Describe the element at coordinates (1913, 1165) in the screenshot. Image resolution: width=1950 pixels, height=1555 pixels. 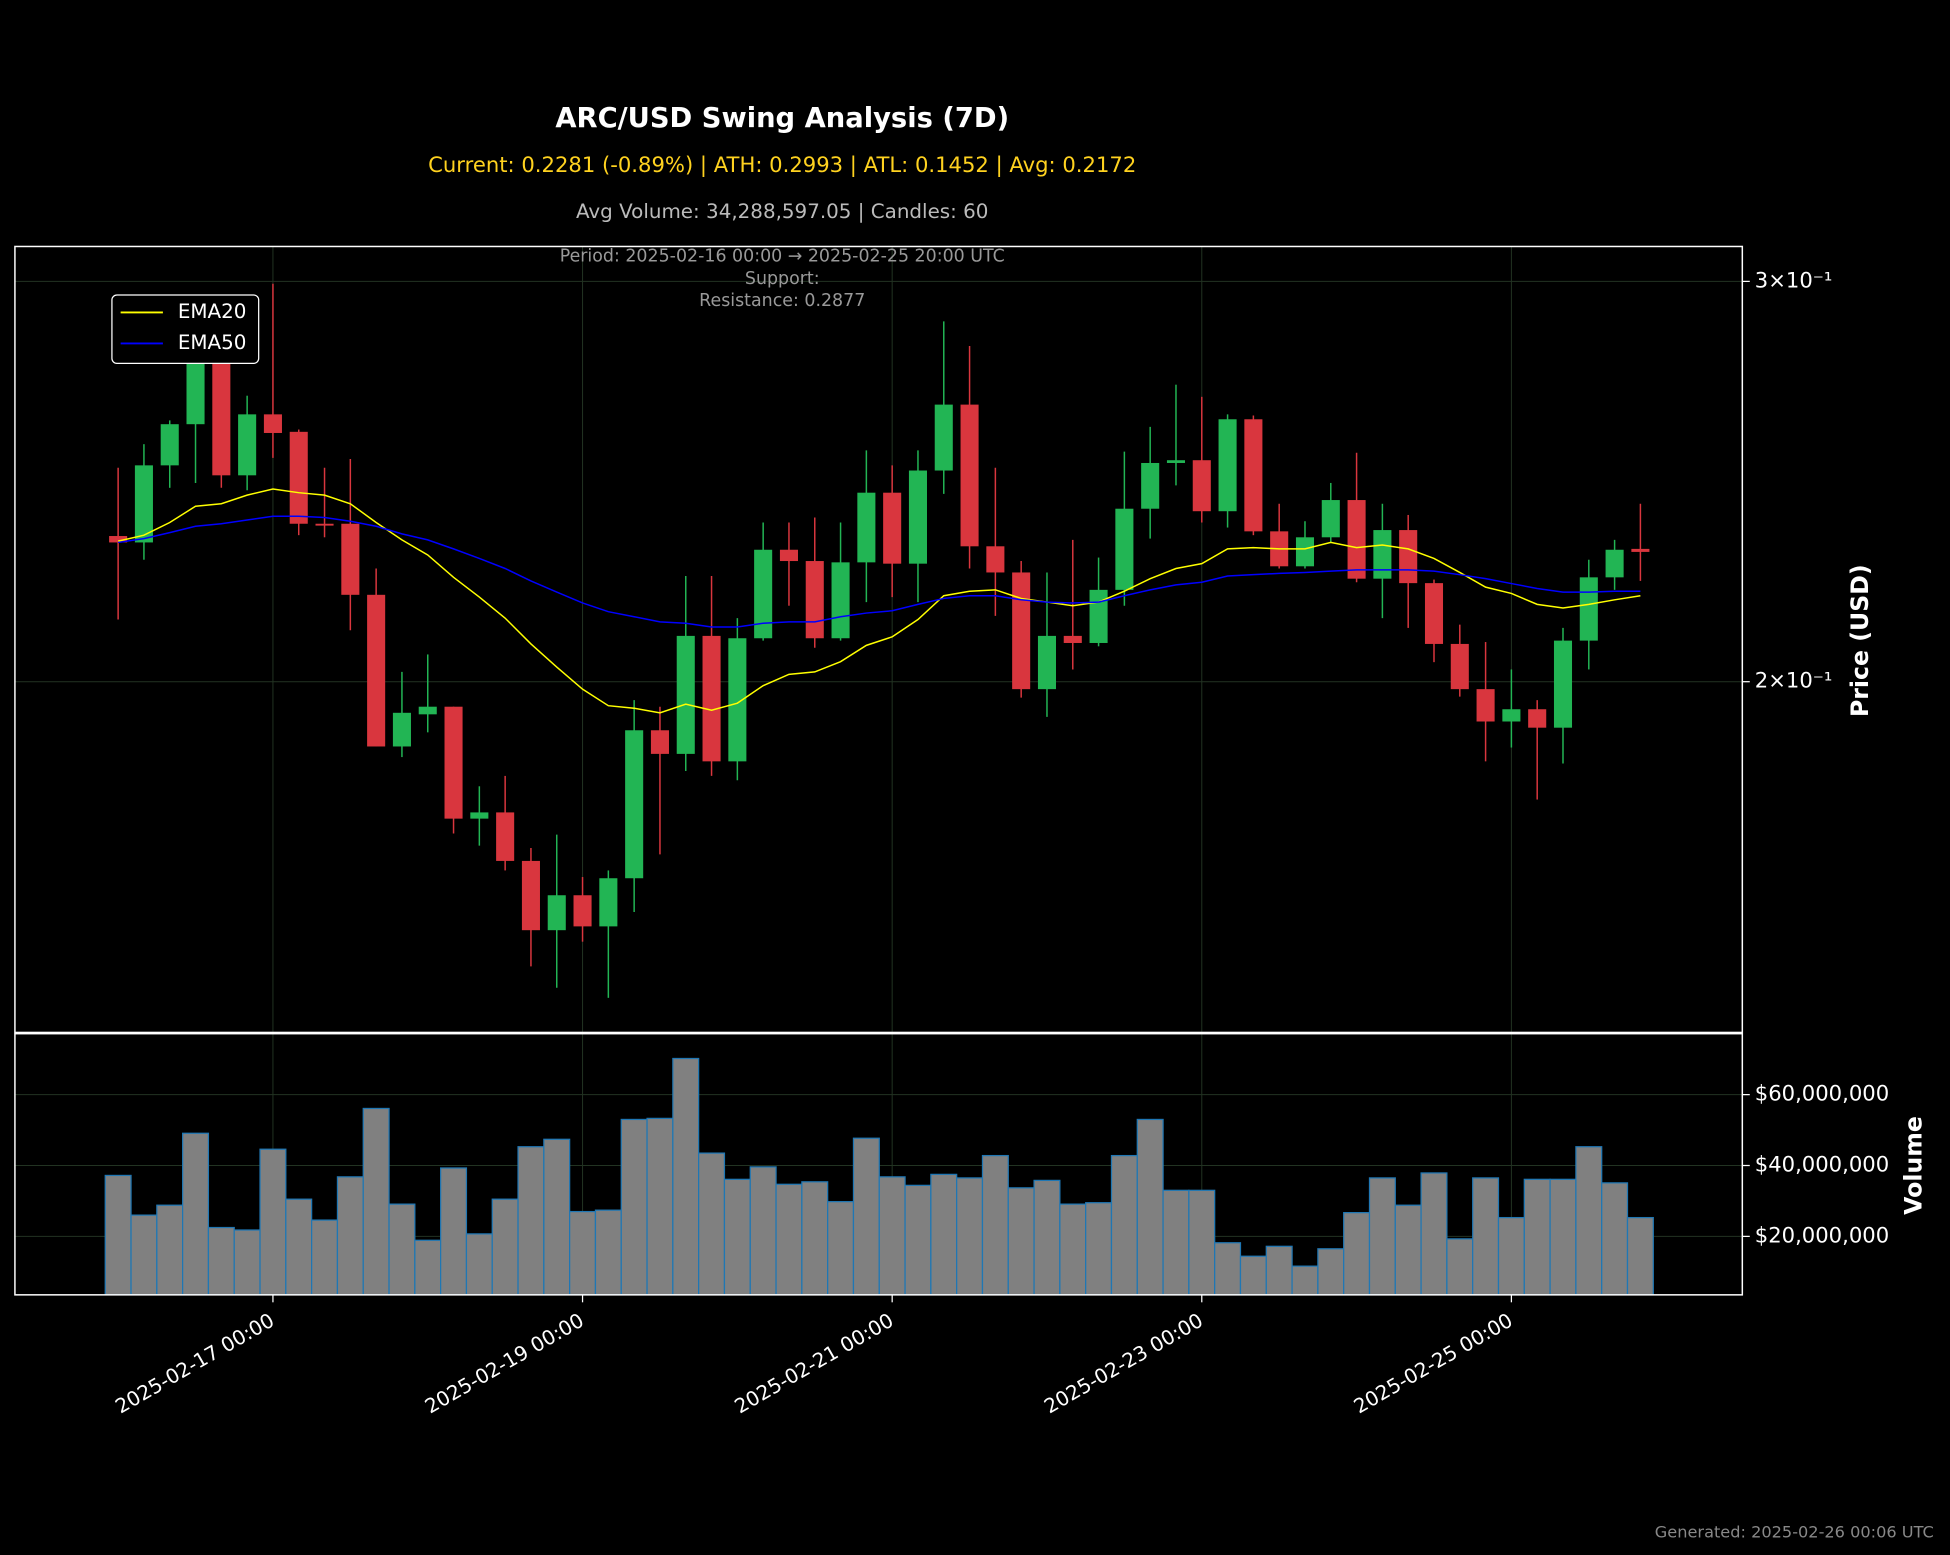
I see `y-axis-label: Volume` at that location.